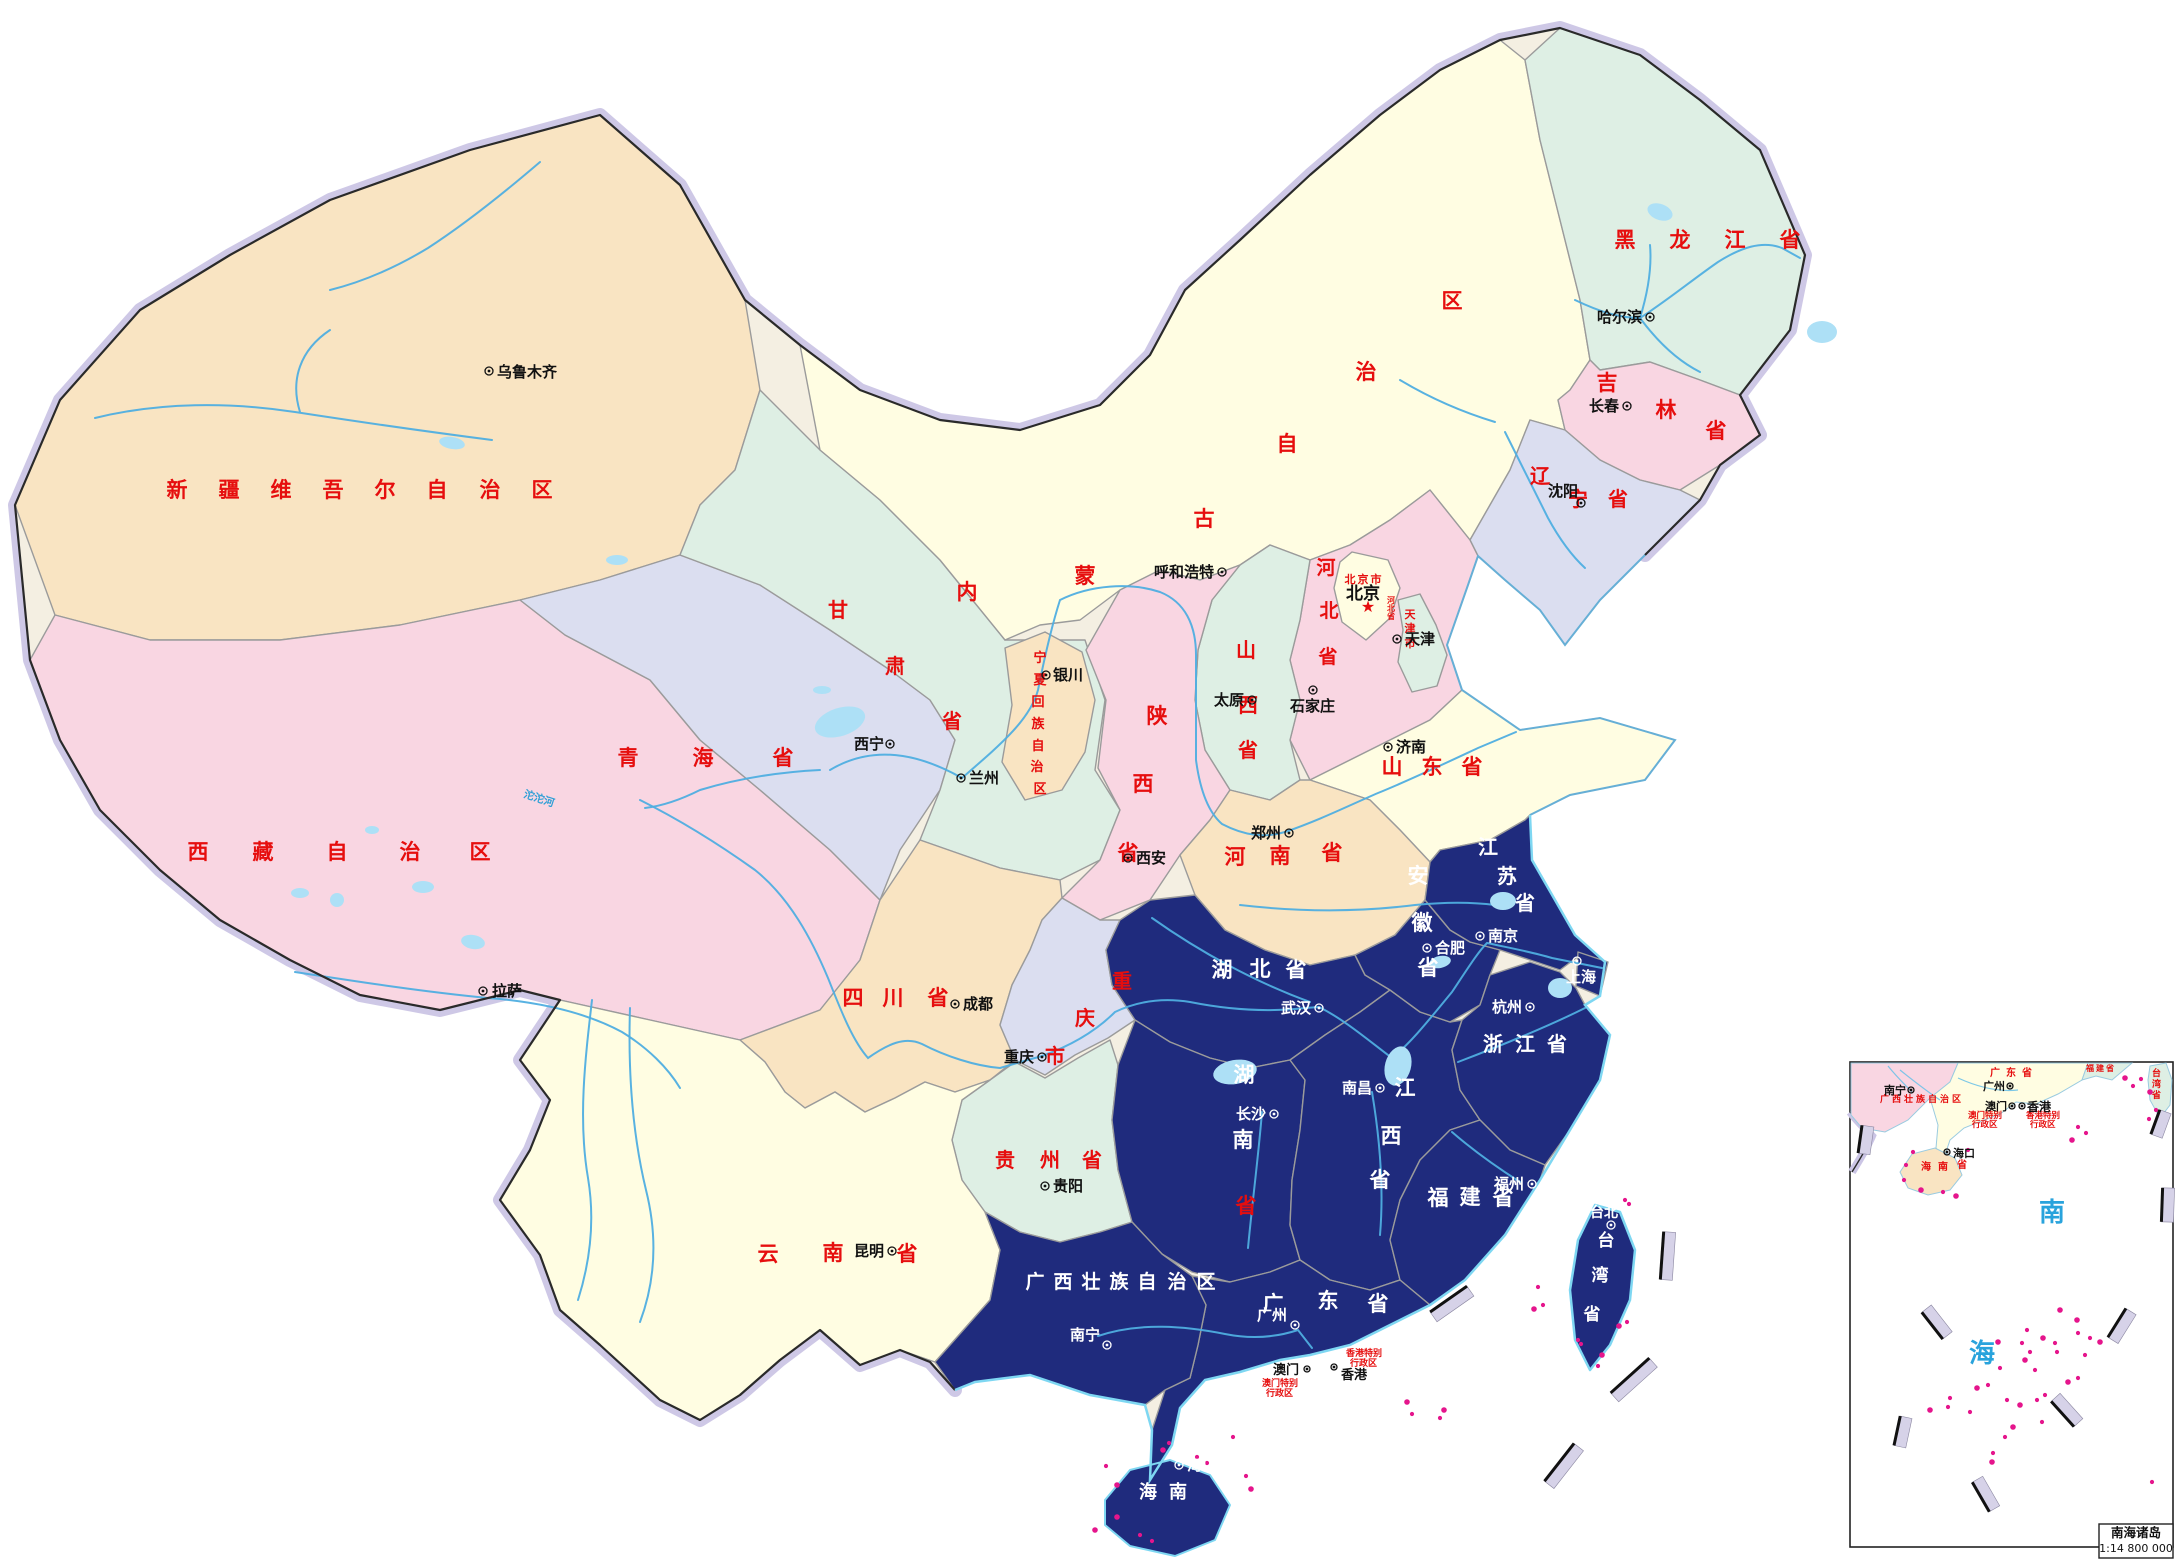 The width and height of the screenshot is (2175, 1560). Describe the element at coordinates (337, 852) in the screenshot. I see `label-xizang: 自` at that location.